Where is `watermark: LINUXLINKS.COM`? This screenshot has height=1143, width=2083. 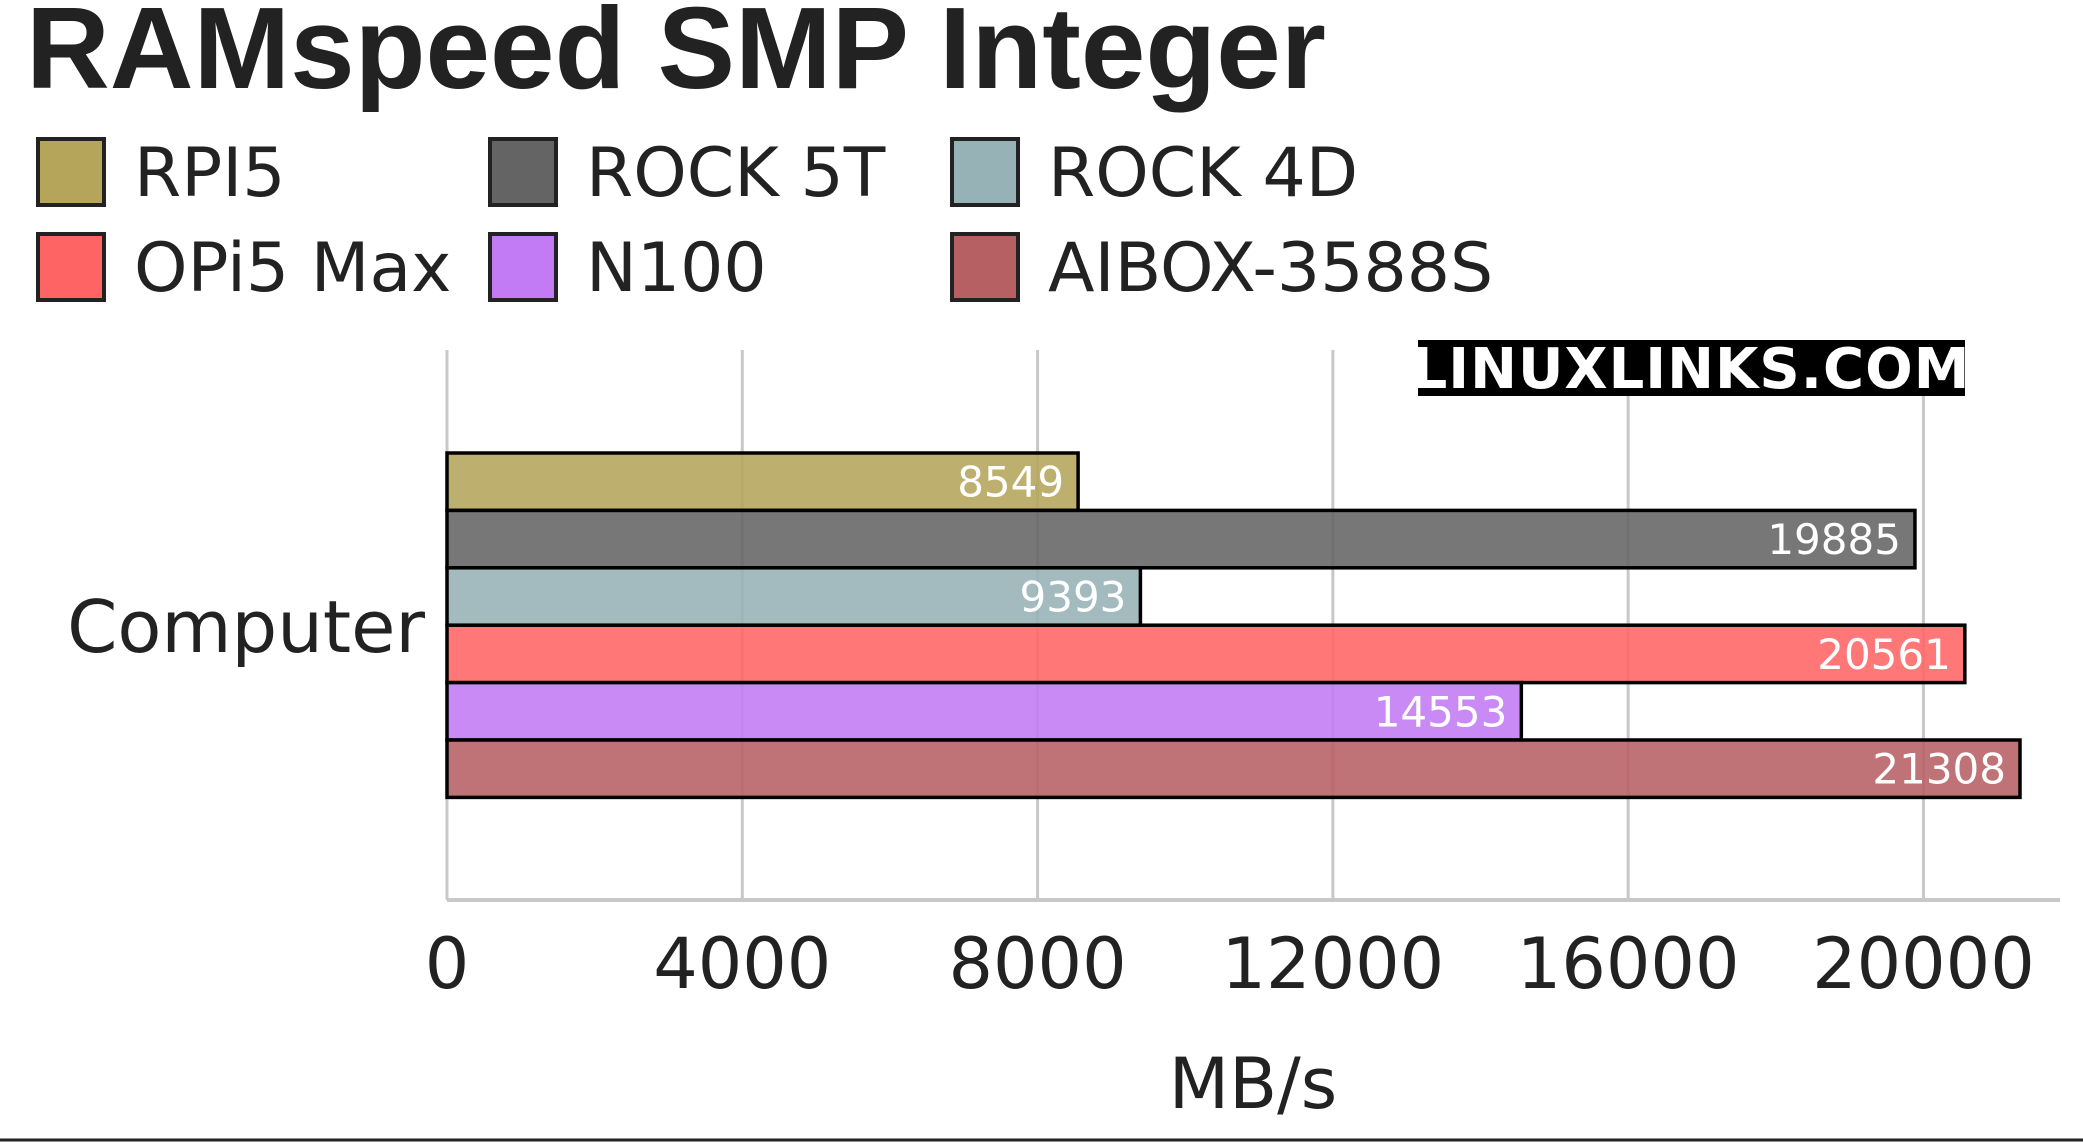 watermark: LINUXLINKS.COM is located at coordinates (1691, 369).